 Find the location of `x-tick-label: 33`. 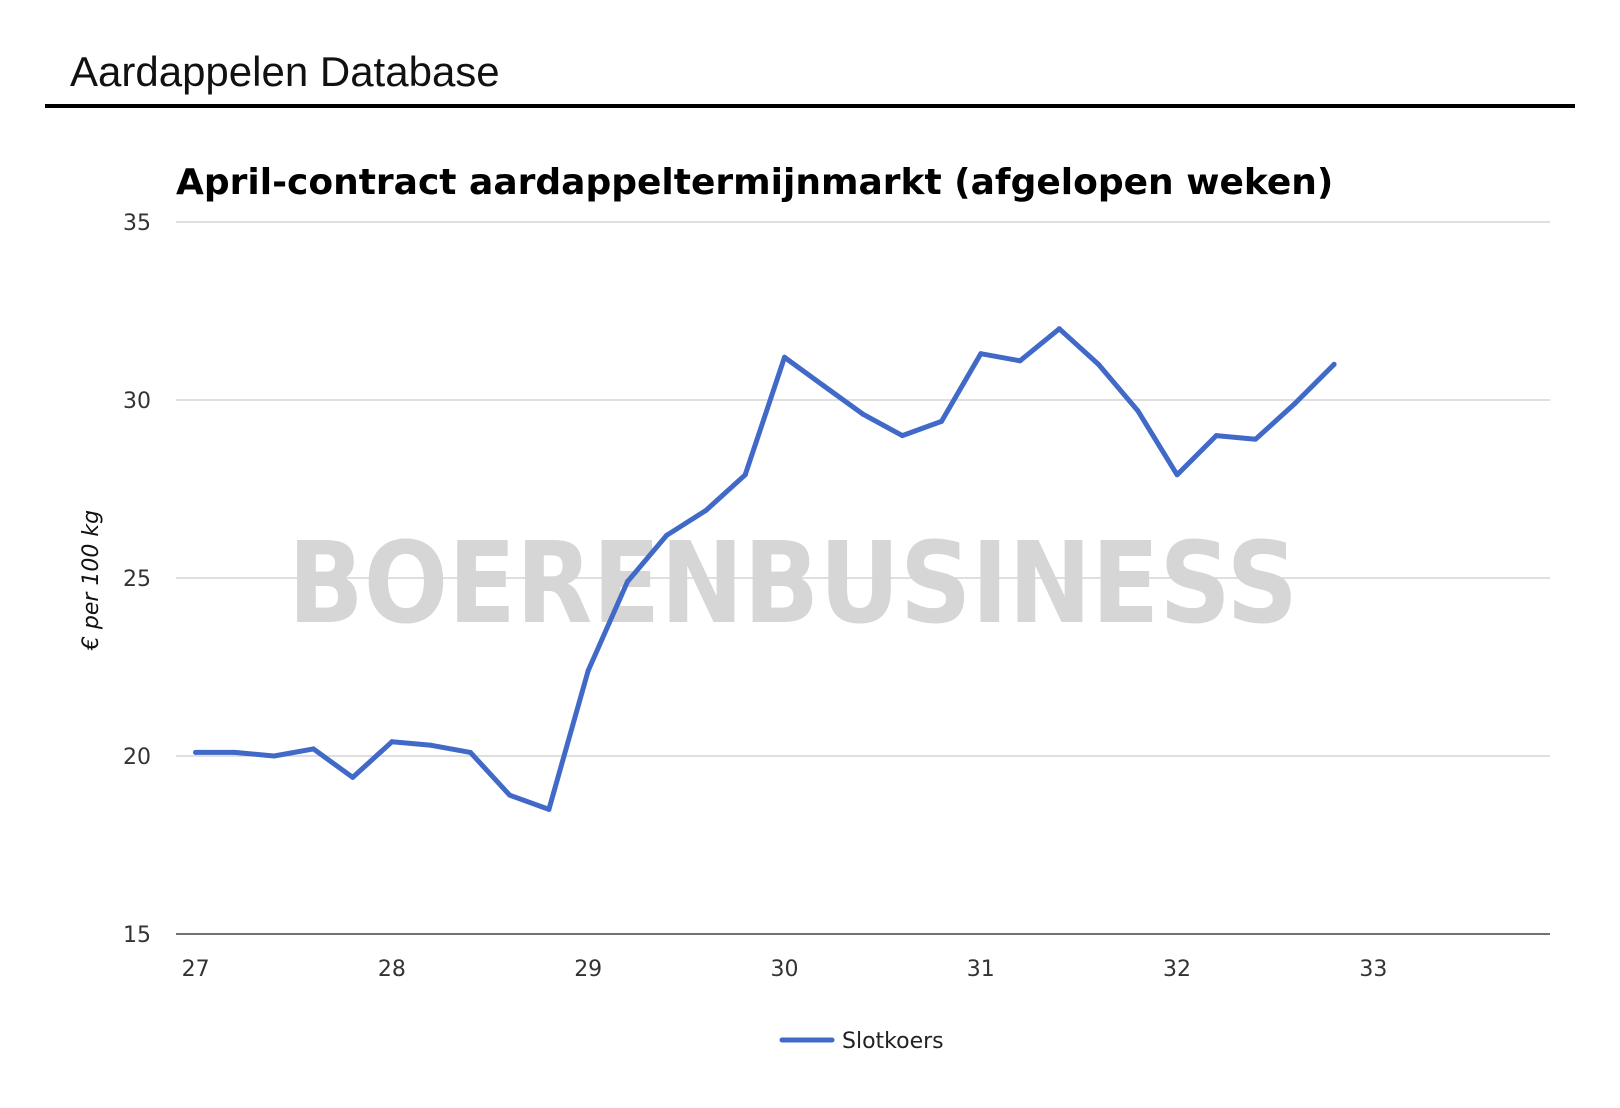

x-tick-label: 33 is located at coordinates (1373, 969).